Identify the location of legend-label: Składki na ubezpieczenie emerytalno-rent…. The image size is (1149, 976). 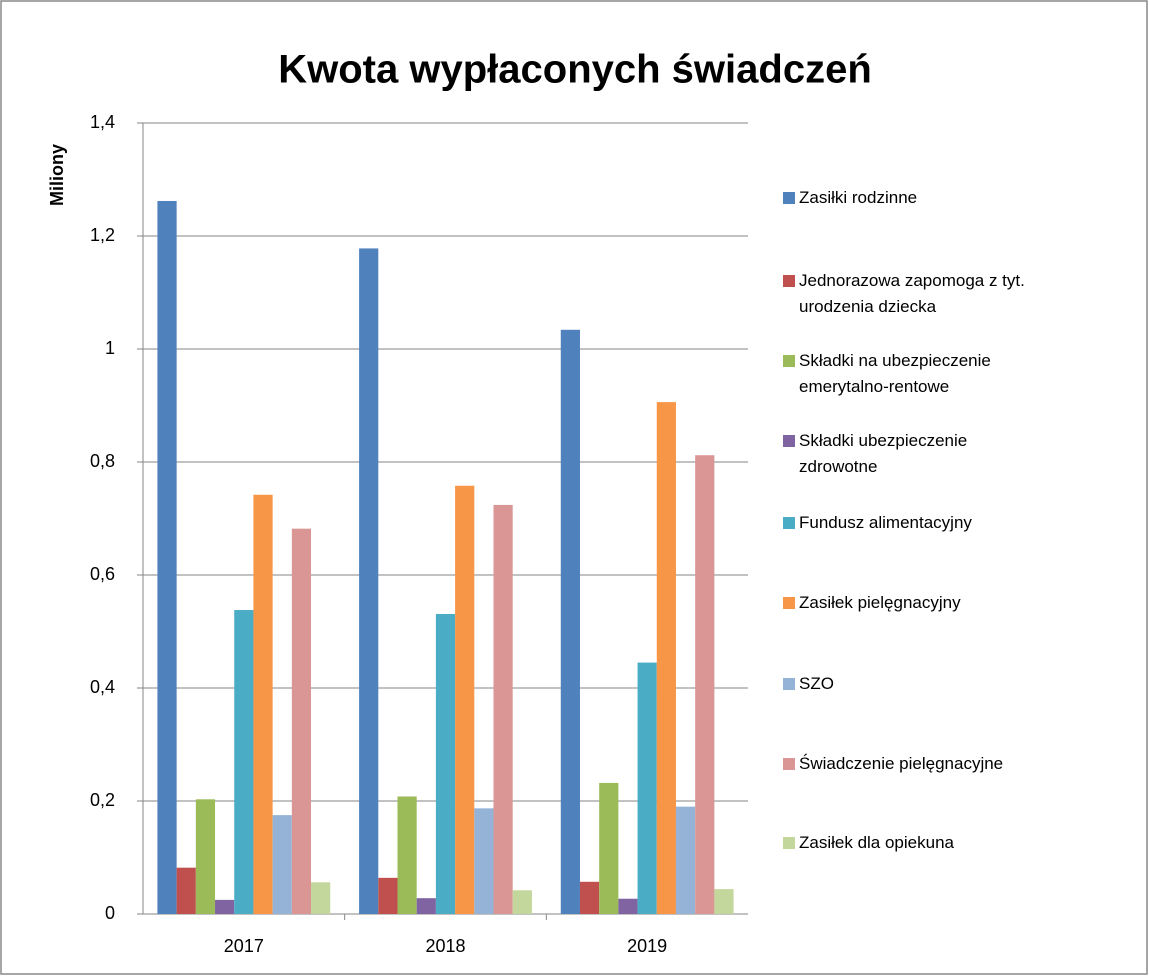
(895, 373).